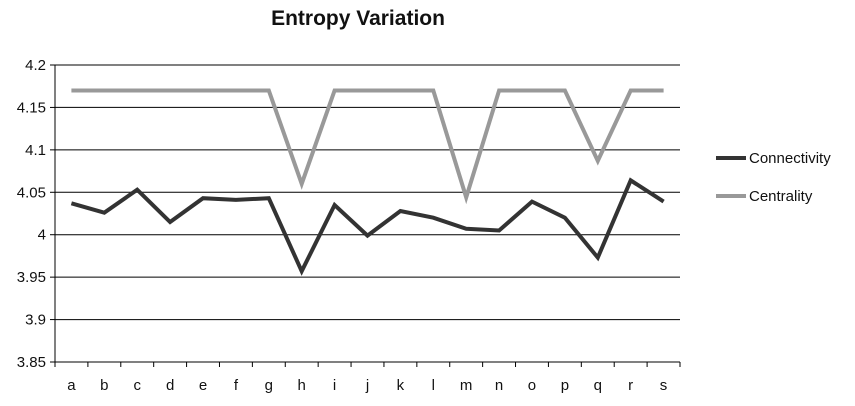 Image resolution: width=855 pixels, height=406 pixels. I want to click on y-tick-label: 4.05, so click(31, 192).